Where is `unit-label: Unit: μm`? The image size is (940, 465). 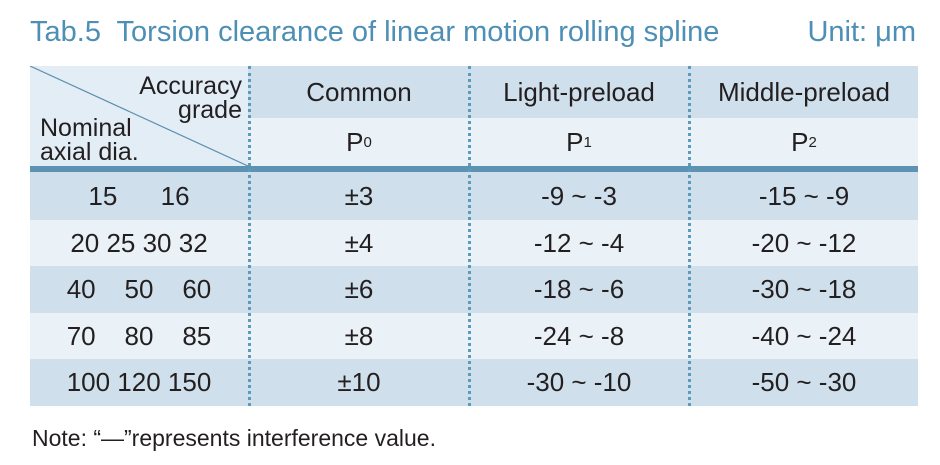 unit-label: Unit: μm is located at coordinates (861, 32).